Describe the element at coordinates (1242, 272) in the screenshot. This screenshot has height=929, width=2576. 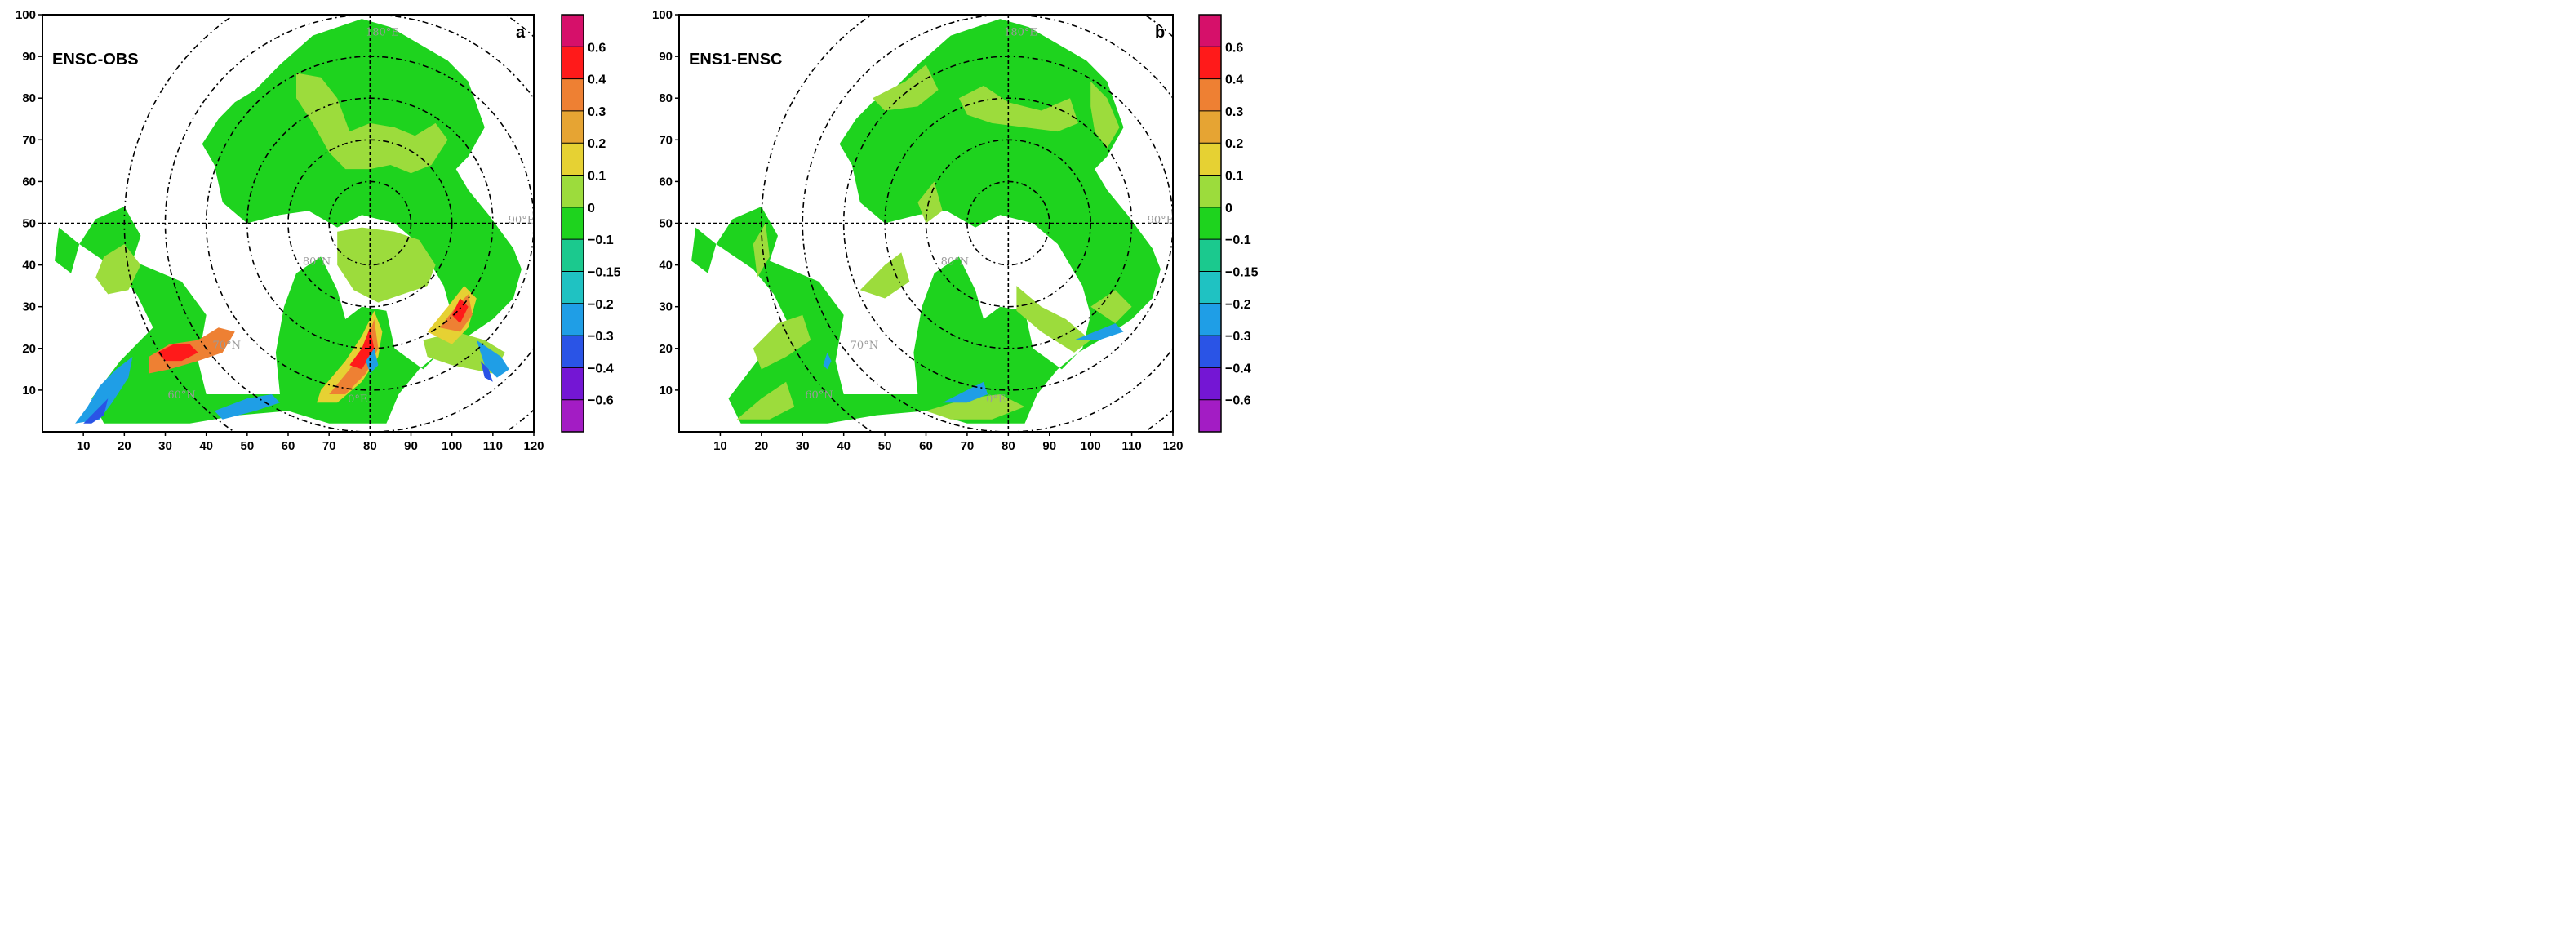
I see `colorbar-label: −0.15` at that location.